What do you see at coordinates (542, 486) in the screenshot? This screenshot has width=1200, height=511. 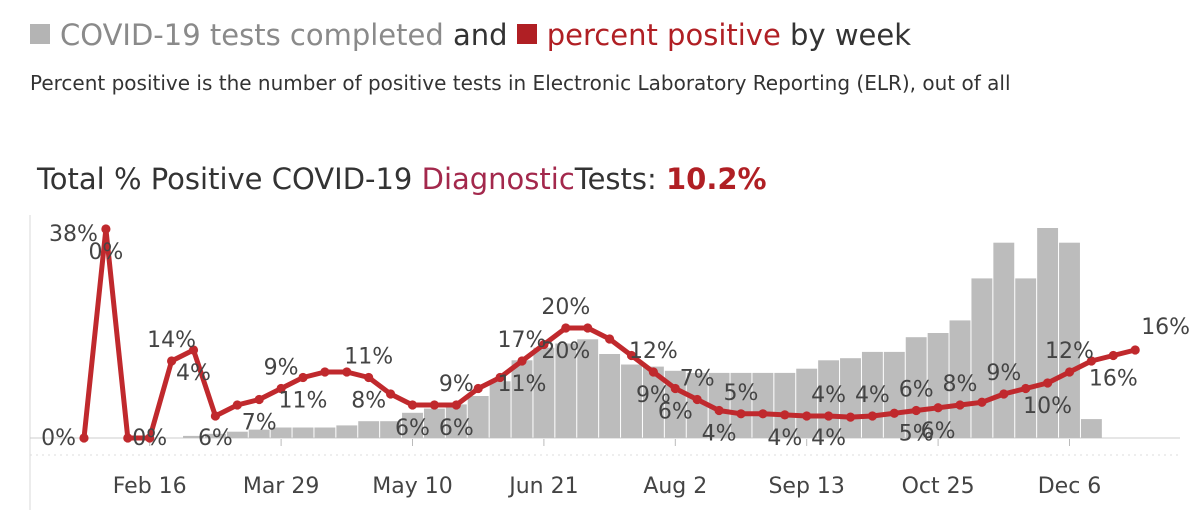 I see `x-tick-label-3: Jun 21` at bounding box center [542, 486].